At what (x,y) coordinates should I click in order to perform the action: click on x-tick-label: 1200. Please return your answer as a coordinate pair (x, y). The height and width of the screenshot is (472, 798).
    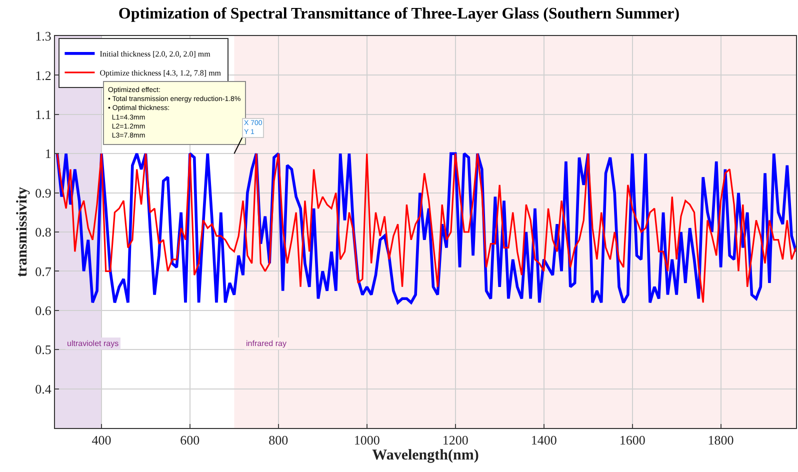
    Looking at the image, I should click on (455, 440).